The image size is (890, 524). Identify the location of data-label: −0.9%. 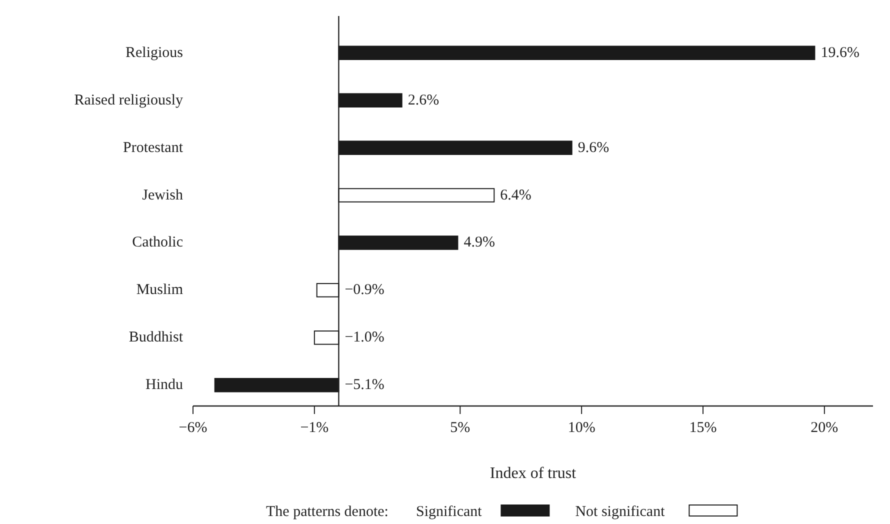
(364, 290).